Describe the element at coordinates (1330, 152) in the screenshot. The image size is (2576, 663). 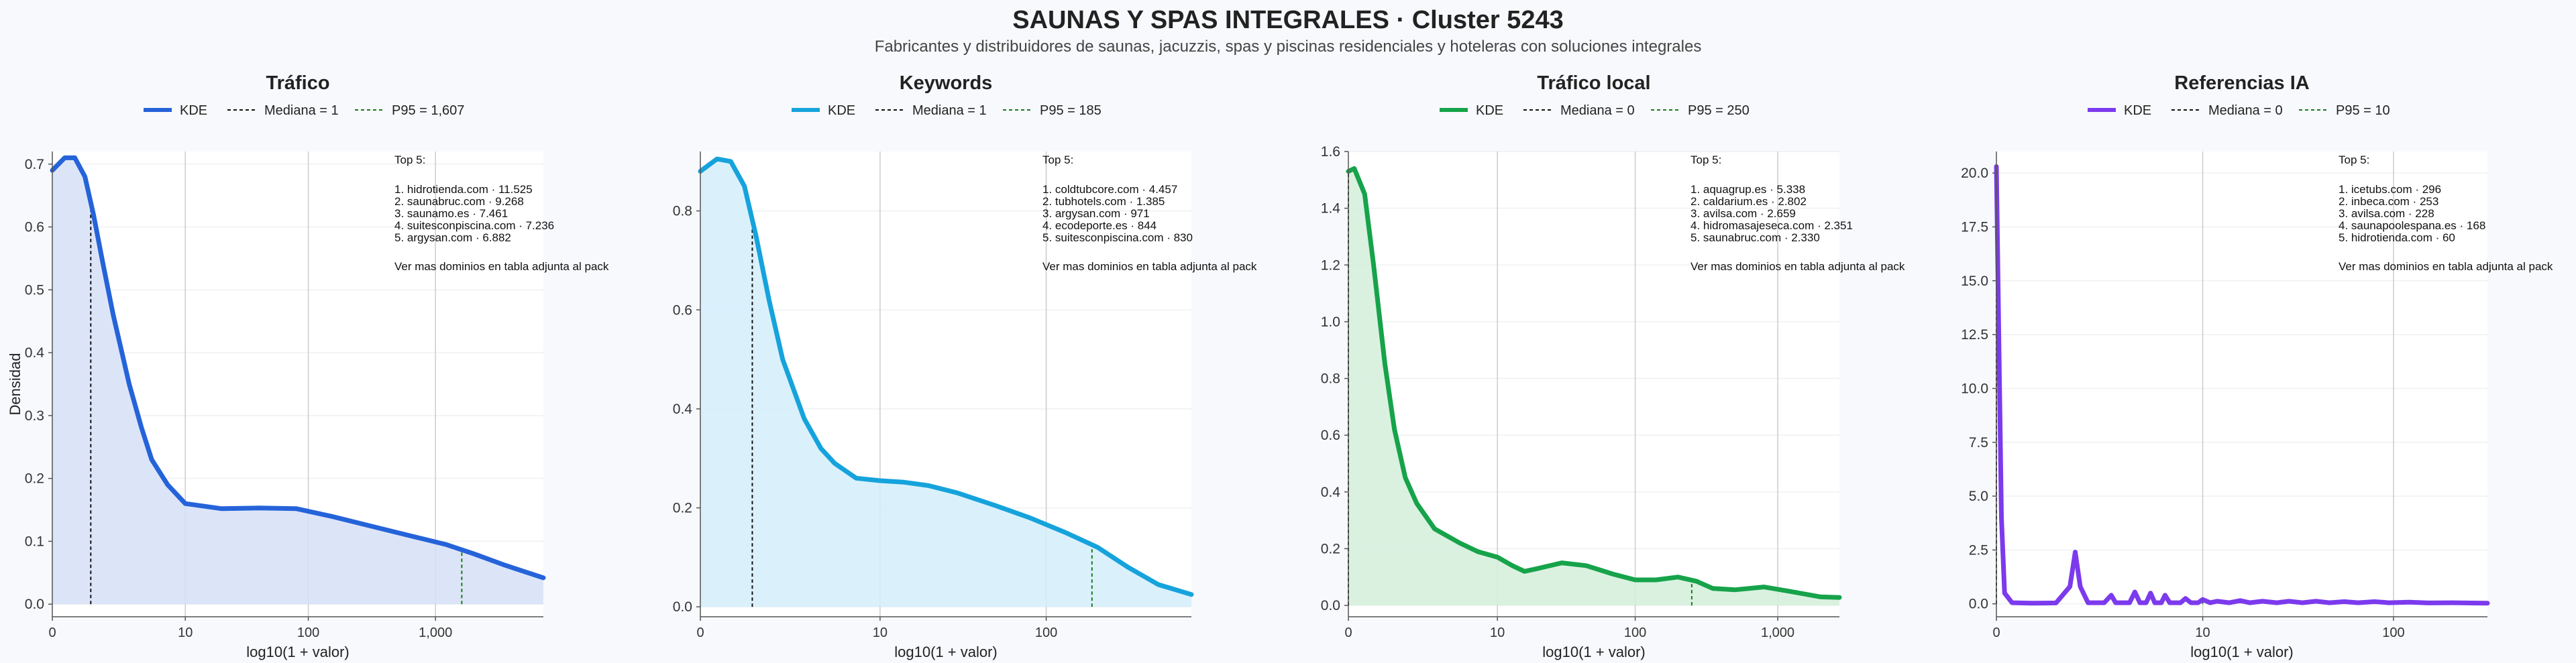
I see `y-tick-label: 1.6` at that location.